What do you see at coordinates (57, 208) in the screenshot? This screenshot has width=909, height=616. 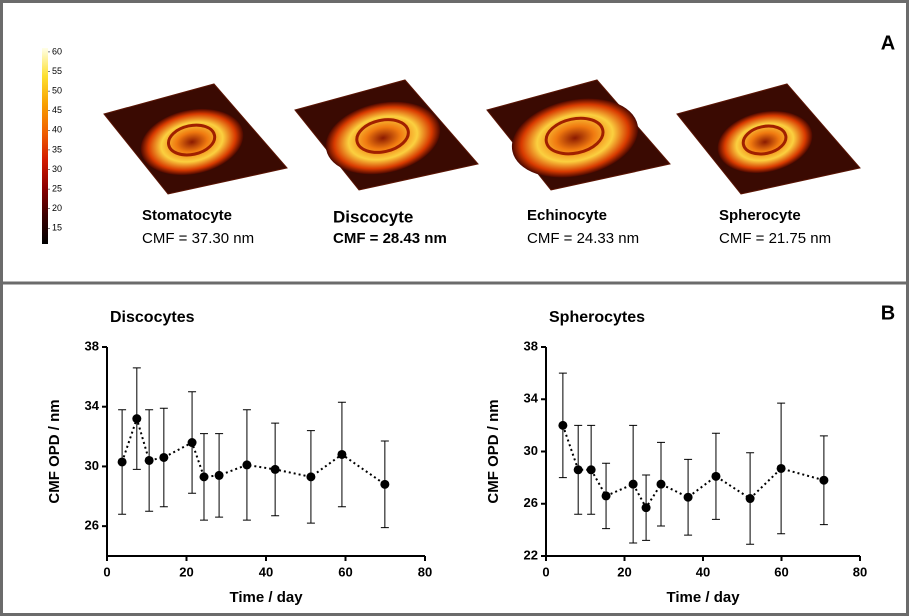 I see `colorbar-tick-label: 20` at bounding box center [57, 208].